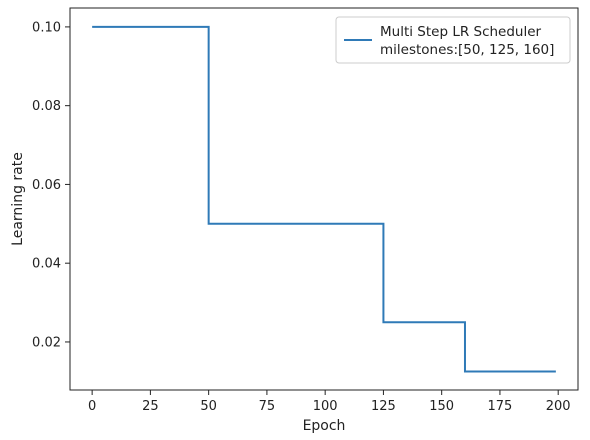 Image resolution: width=590 pixels, height=440 pixels. Describe the element at coordinates (208, 406) in the screenshot. I see `x-tick-label: 50` at that location.